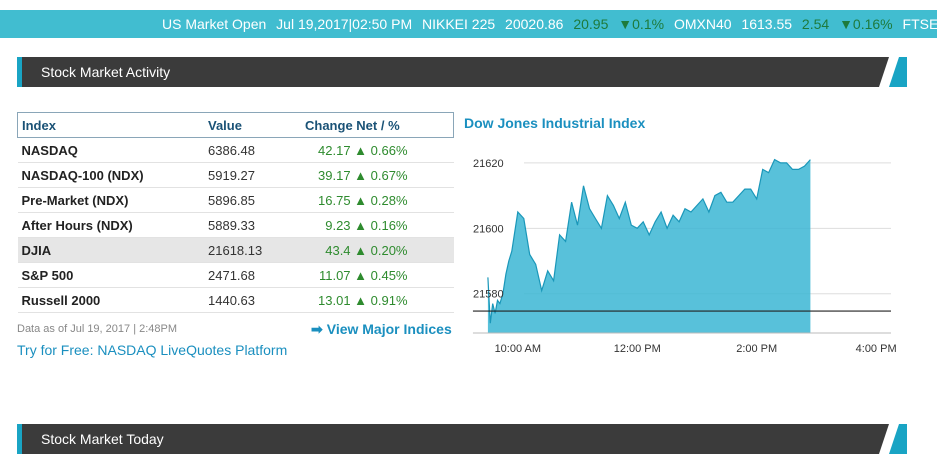 The width and height of the screenshot is (937, 461). What do you see at coordinates (152, 350) in the screenshot?
I see `try-free-link: Try for Free: NASDAQ LiveQuotes Platform` at bounding box center [152, 350].